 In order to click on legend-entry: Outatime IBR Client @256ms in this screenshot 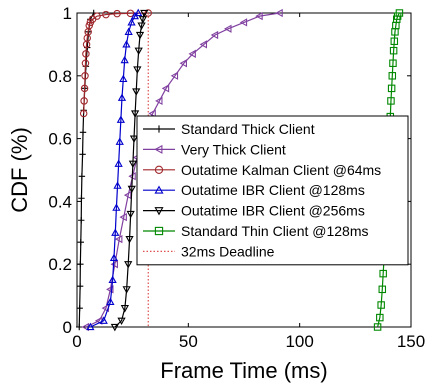, I will do `click(254, 211)`.